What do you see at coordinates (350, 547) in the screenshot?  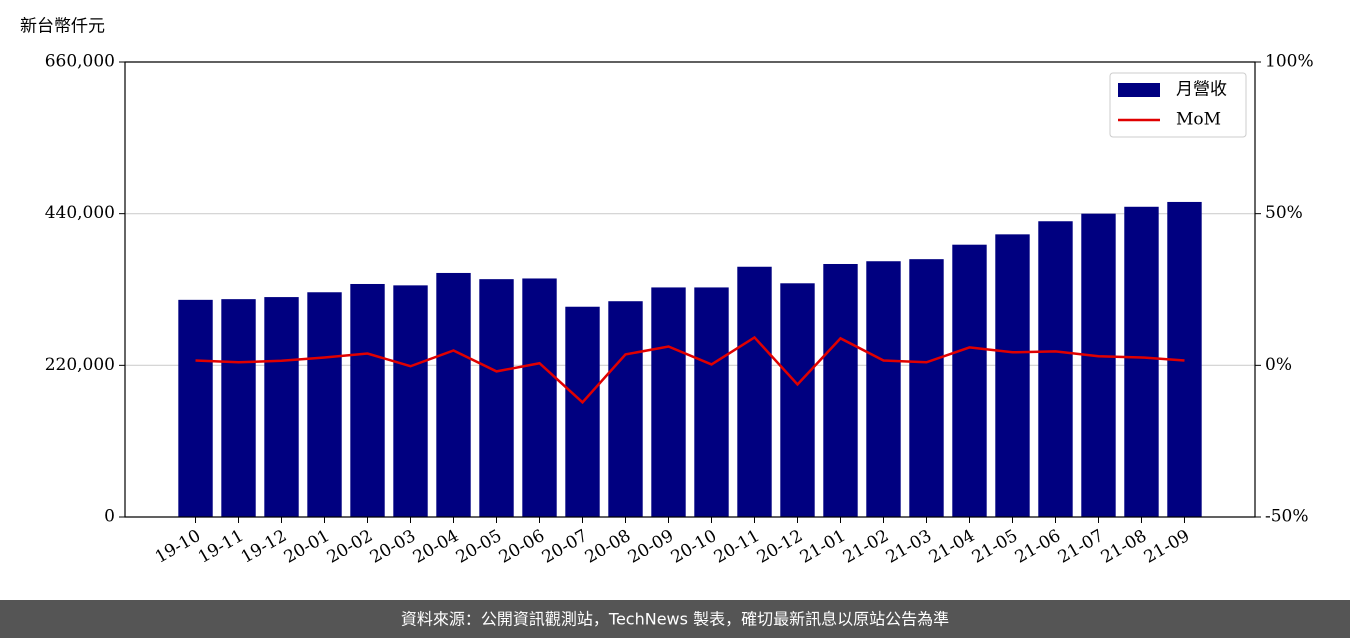 I see `x-tick-label: 20-02` at bounding box center [350, 547].